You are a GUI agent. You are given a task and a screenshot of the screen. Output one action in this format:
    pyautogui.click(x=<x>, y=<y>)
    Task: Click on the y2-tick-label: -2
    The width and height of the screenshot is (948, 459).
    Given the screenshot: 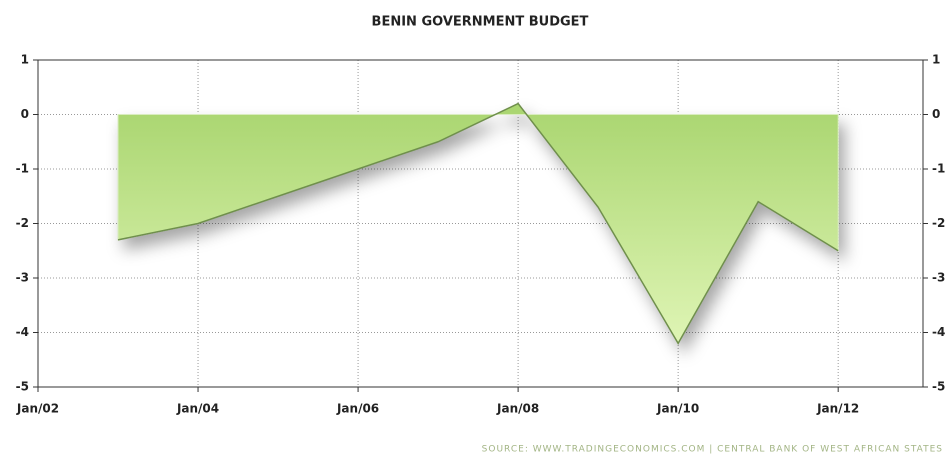 What is the action you would take?
    pyautogui.click(x=938, y=223)
    